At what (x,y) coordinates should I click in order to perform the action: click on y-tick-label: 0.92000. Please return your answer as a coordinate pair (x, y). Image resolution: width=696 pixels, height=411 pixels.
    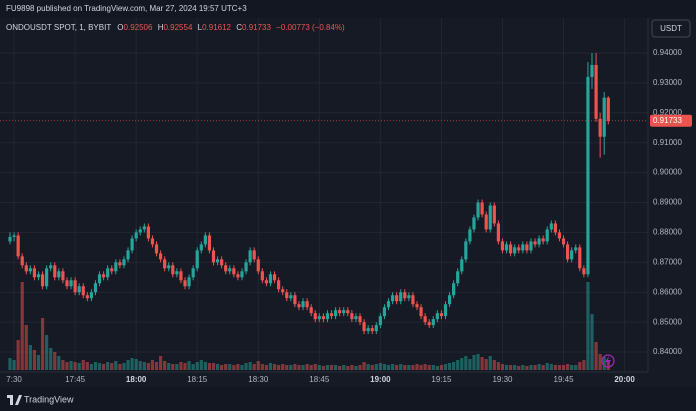
    Looking at the image, I should click on (667, 112).